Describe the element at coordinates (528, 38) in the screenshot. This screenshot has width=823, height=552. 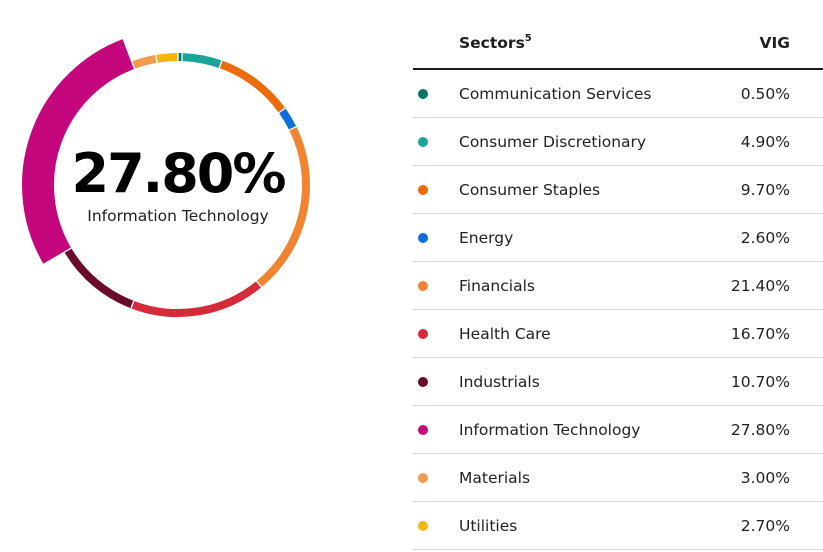
I see `footnote-marker: 5` at that location.